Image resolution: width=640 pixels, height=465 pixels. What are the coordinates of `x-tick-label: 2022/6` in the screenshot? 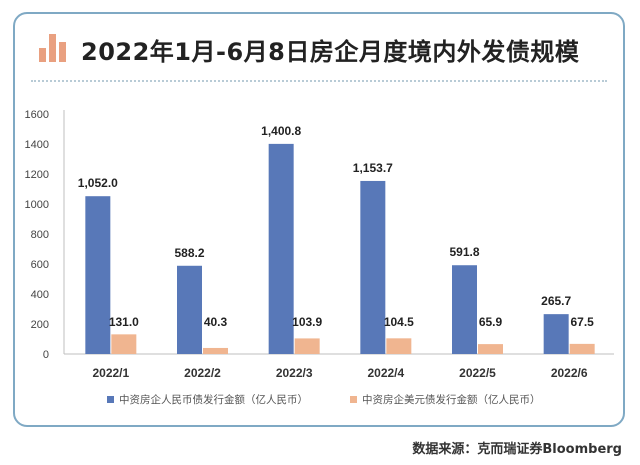 It's located at (569, 373).